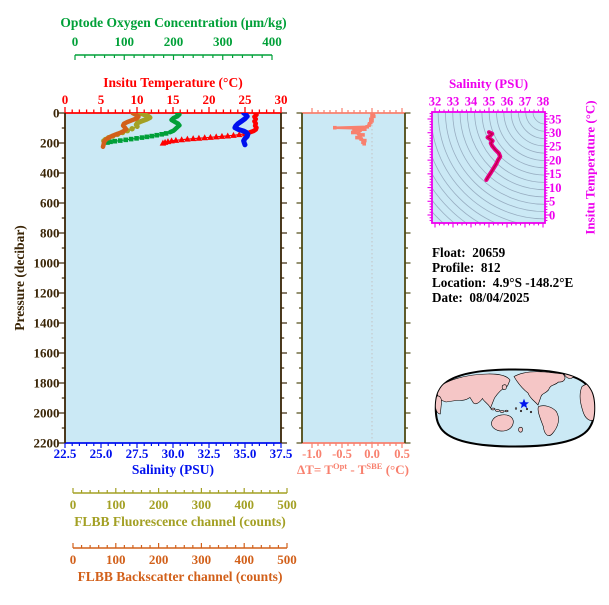  Describe the element at coordinates (173, 469) in the screenshot. I see `salinity-axis-title: Salinity (PSU)` at that location.